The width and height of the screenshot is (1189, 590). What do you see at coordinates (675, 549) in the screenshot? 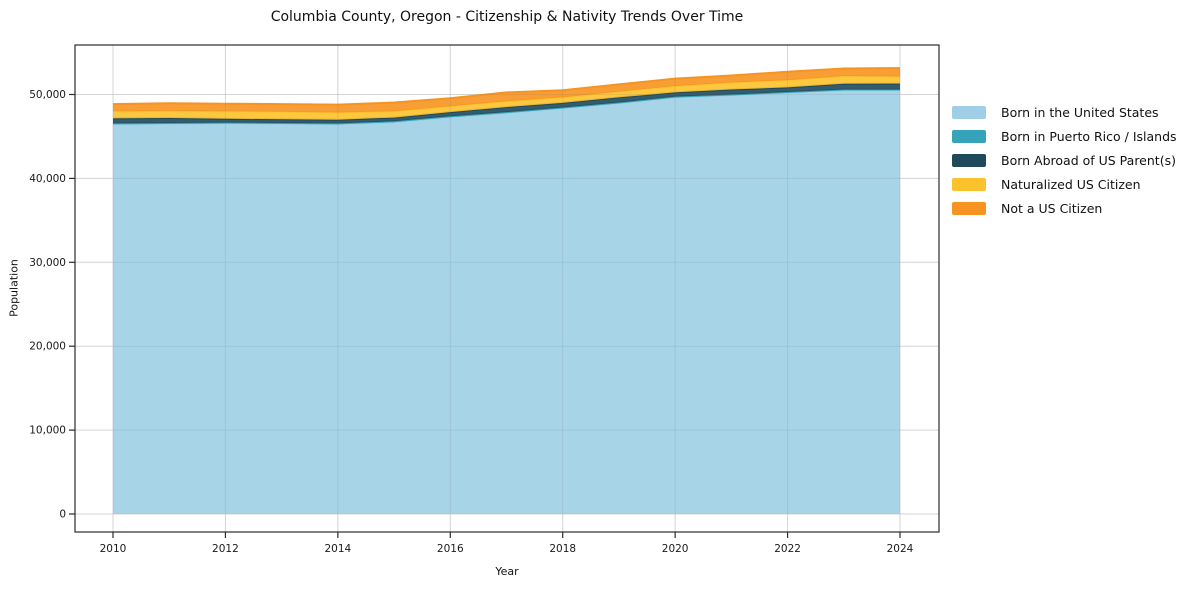
I see `x-tick-label: 2020` at bounding box center [675, 549].